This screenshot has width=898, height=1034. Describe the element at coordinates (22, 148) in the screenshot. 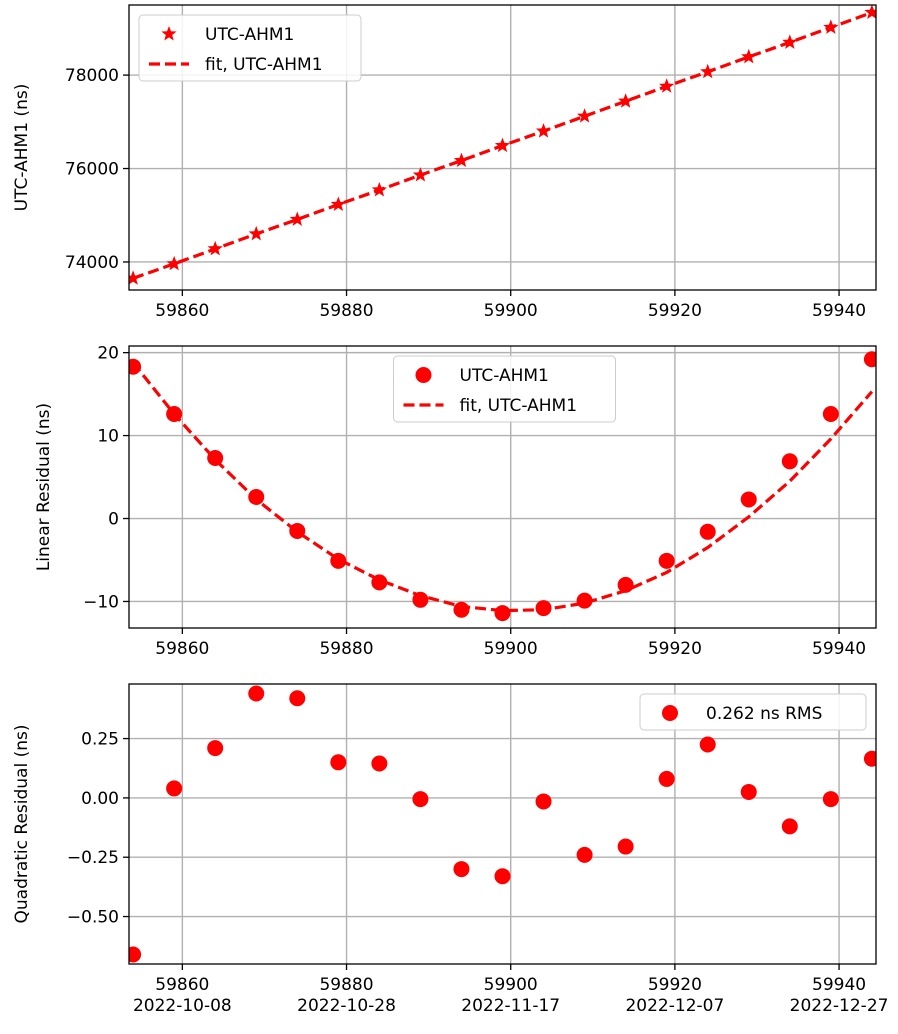

I see `y-axis-label: UTC-AHM1 (ns)` at that location.